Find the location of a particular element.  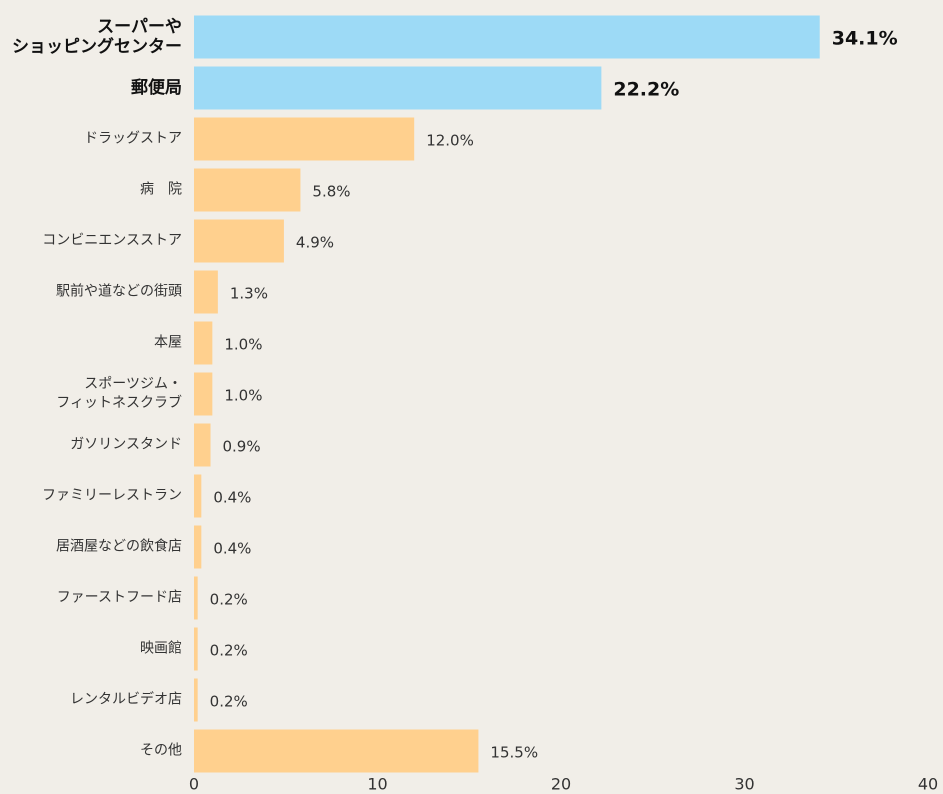

value-label: 5.8% is located at coordinates (331, 192).